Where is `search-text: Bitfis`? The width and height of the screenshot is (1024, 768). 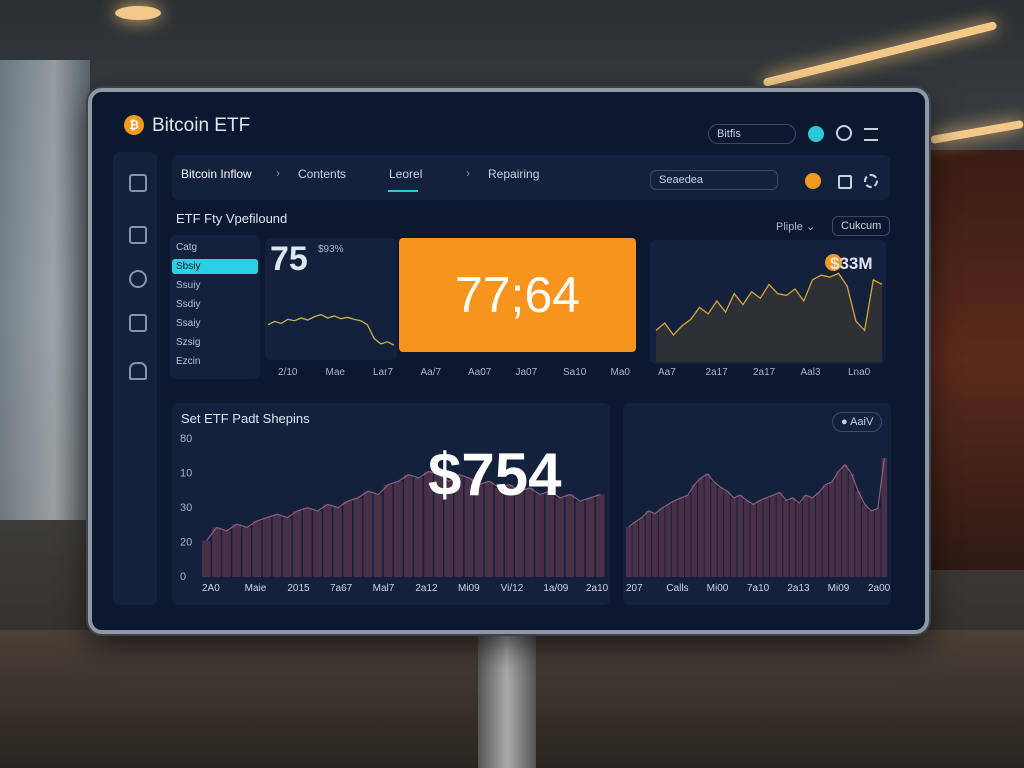
search-text: Bitfis is located at coordinates (729, 134).